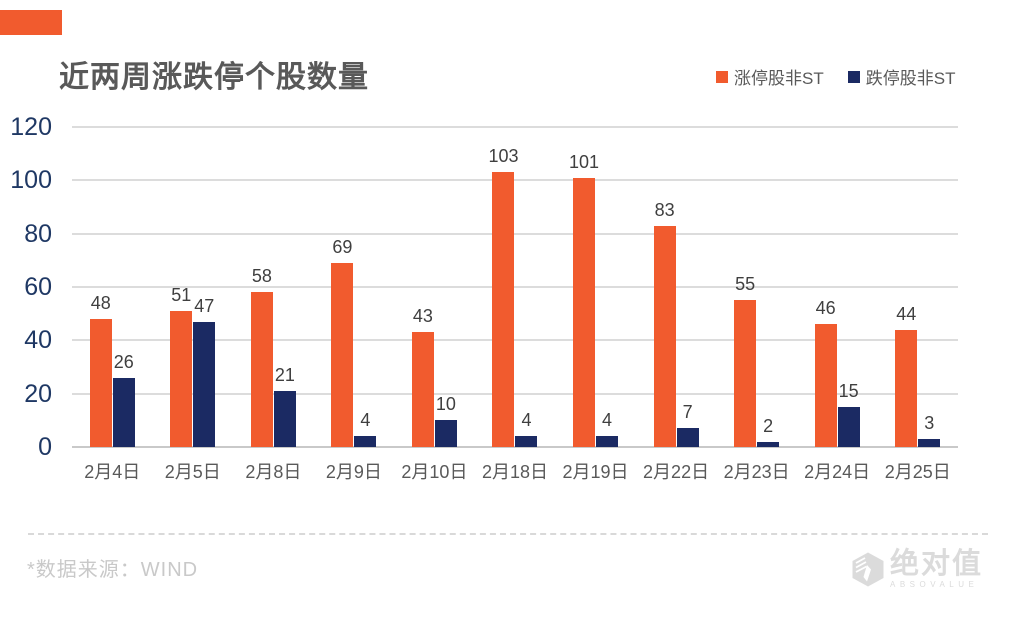  Describe the element at coordinates (38, 340) in the screenshot. I see `y-axis-tick-label: 40` at that location.